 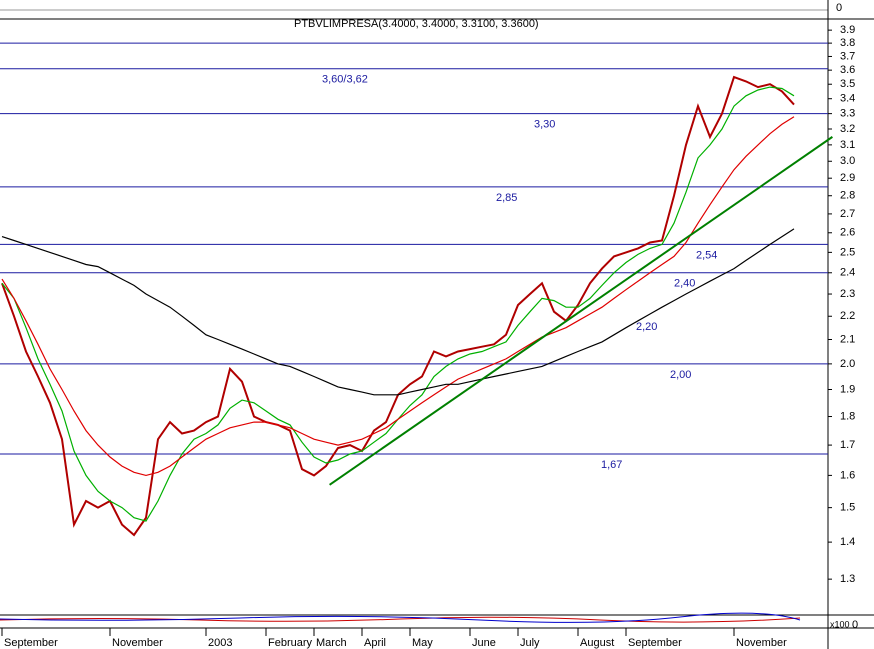 What do you see at coordinates (847, 508) in the screenshot?
I see `y-tick-label: 1.5` at bounding box center [847, 508].